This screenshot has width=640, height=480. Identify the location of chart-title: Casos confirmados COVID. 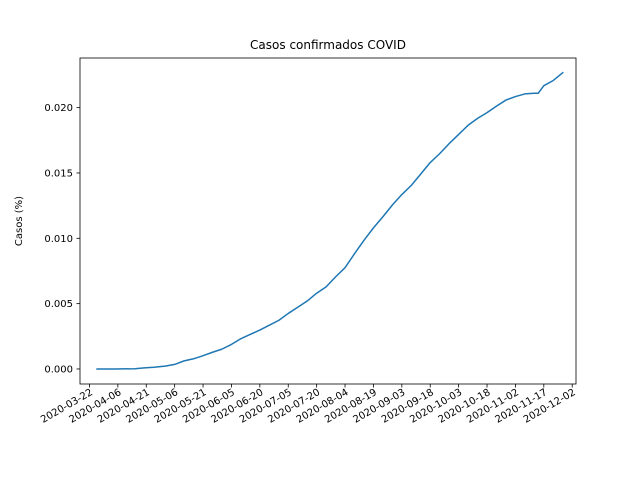
(328, 45).